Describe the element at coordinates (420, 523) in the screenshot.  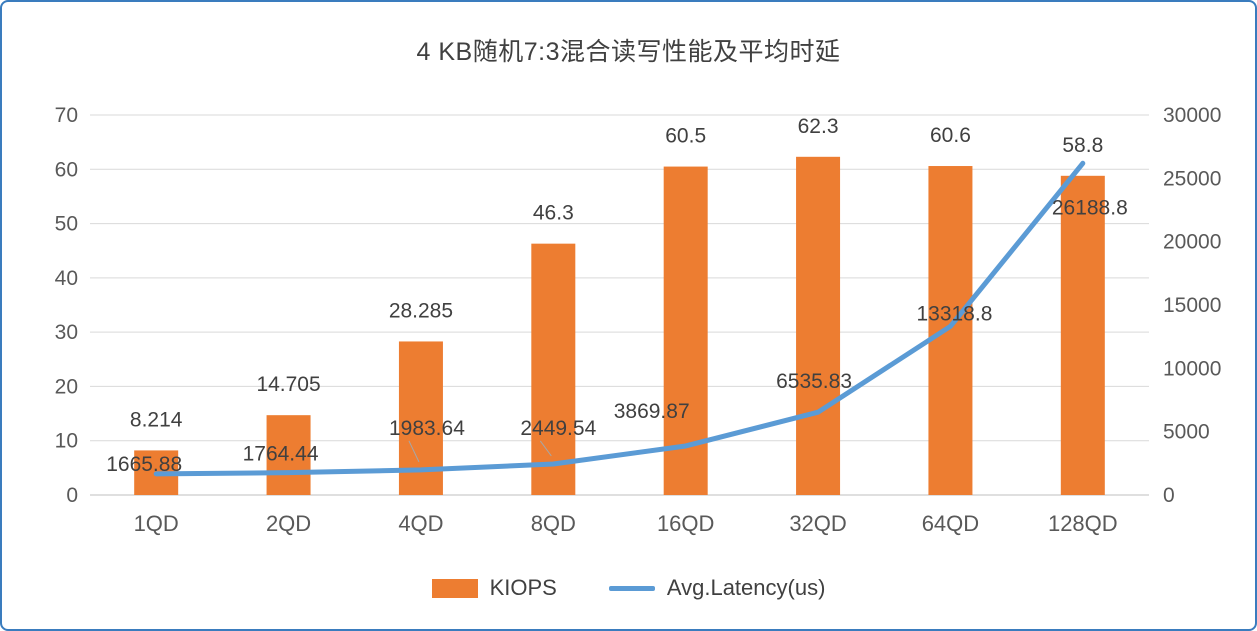
I see `x-axis-label-4QD: 4QD` at that location.